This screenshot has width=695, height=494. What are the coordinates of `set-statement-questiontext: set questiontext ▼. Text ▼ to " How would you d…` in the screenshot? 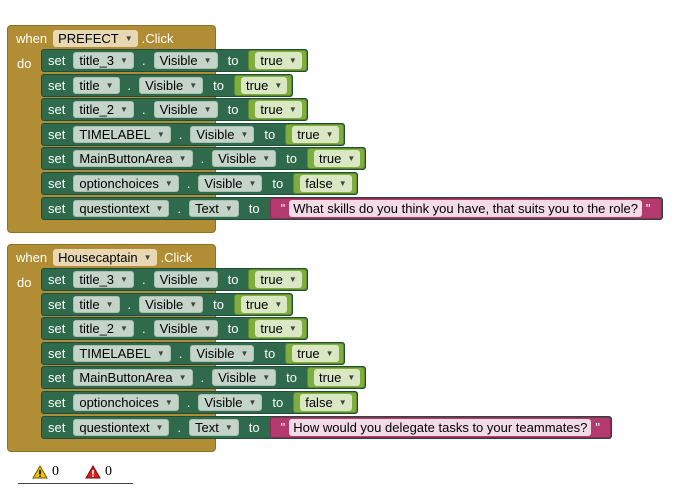 It's located at (326, 427).